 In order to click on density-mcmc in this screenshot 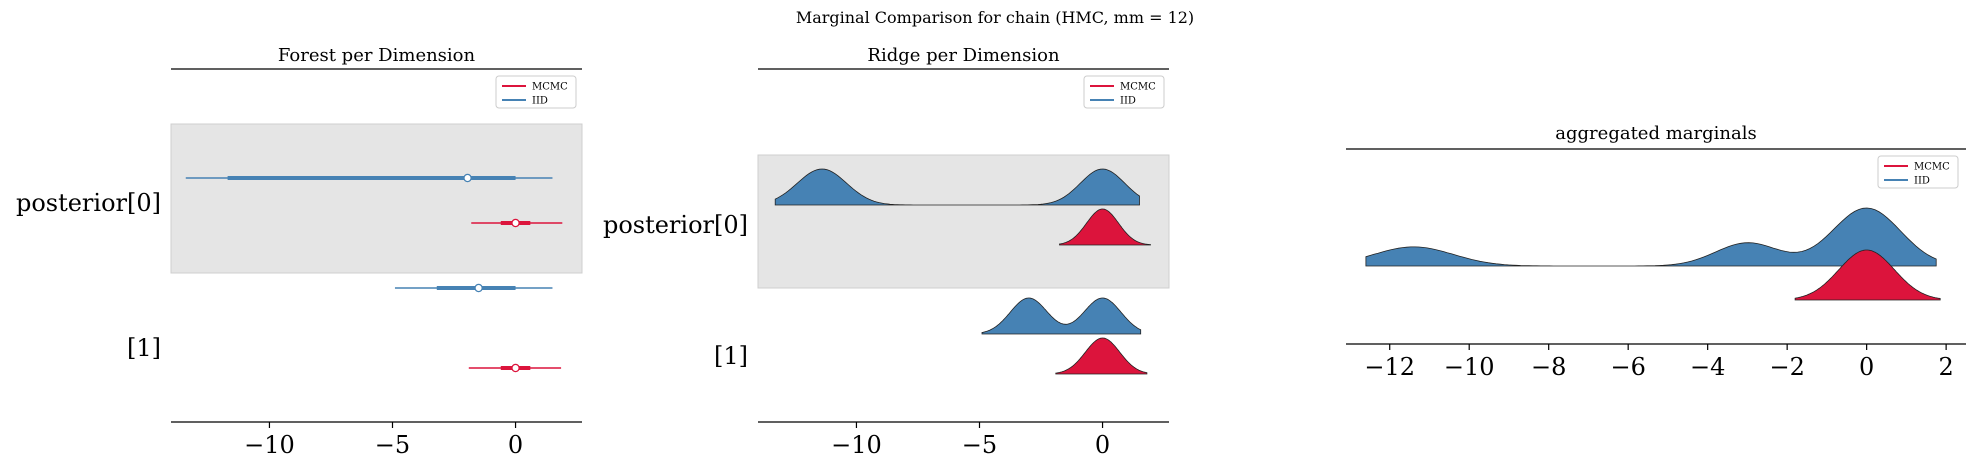, I will do `click(1867, 275)`.